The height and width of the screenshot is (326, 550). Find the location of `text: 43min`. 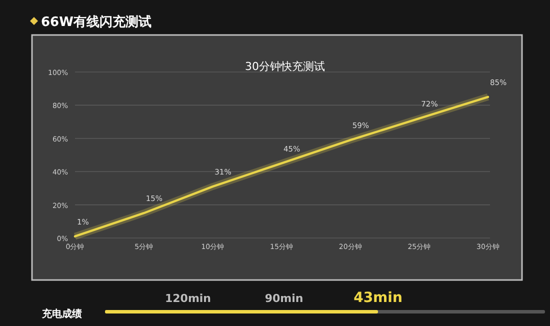

text: 43min is located at coordinates (378, 298).